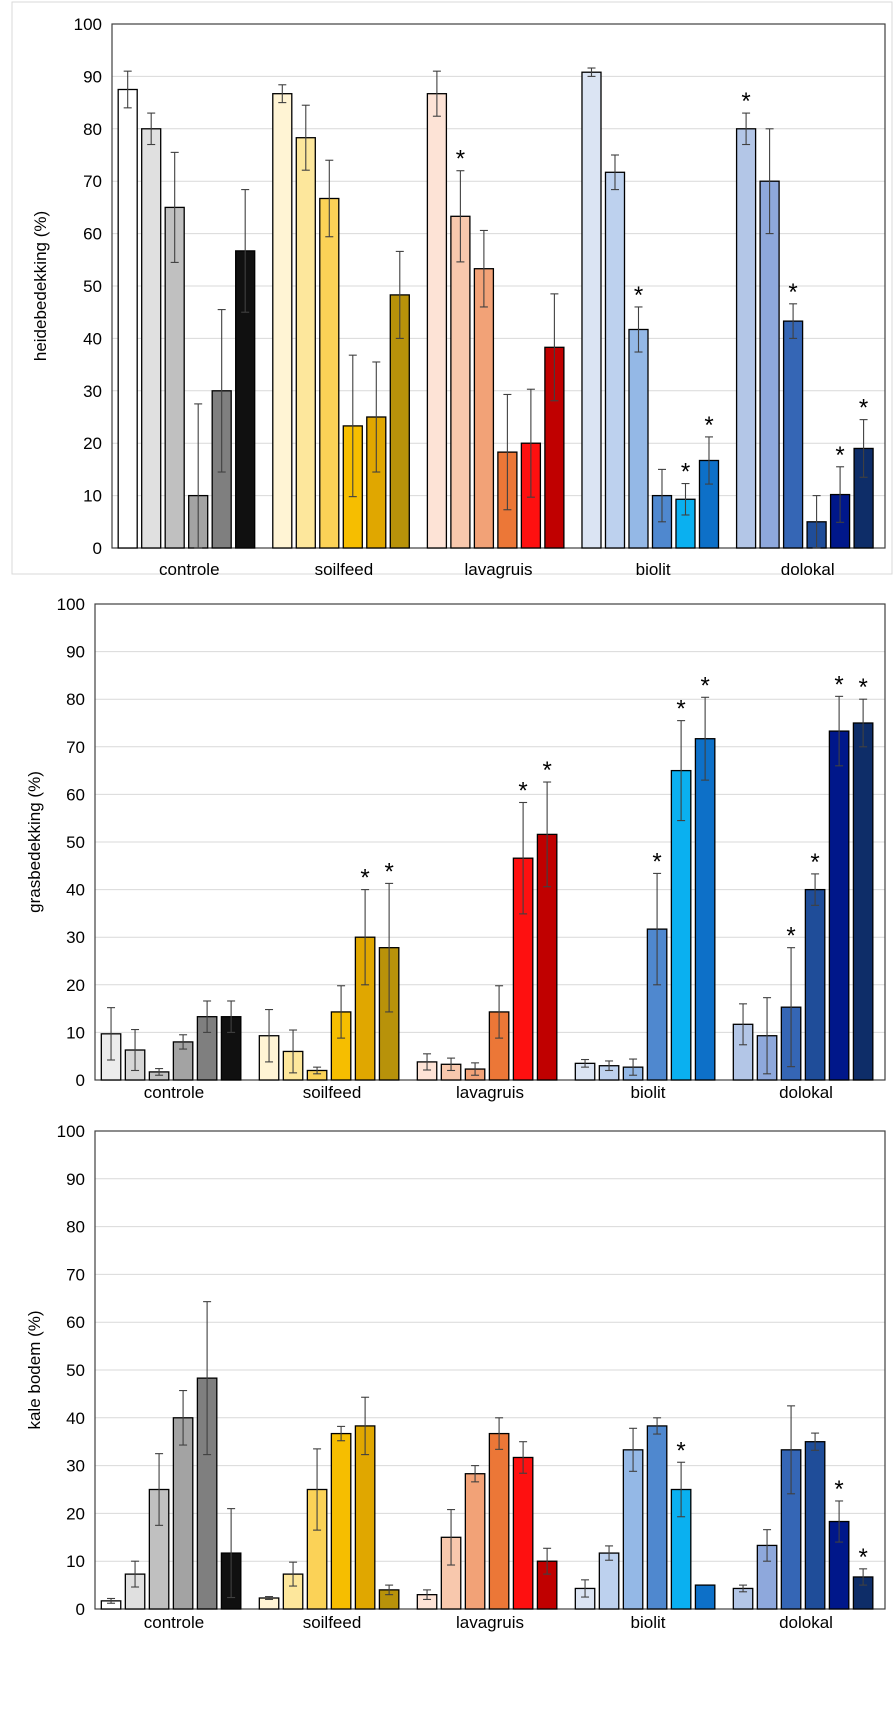 This screenshot has height=1709, width=896. I want to click on y-axis-title: kale bodem (%), so click(34, 1369).